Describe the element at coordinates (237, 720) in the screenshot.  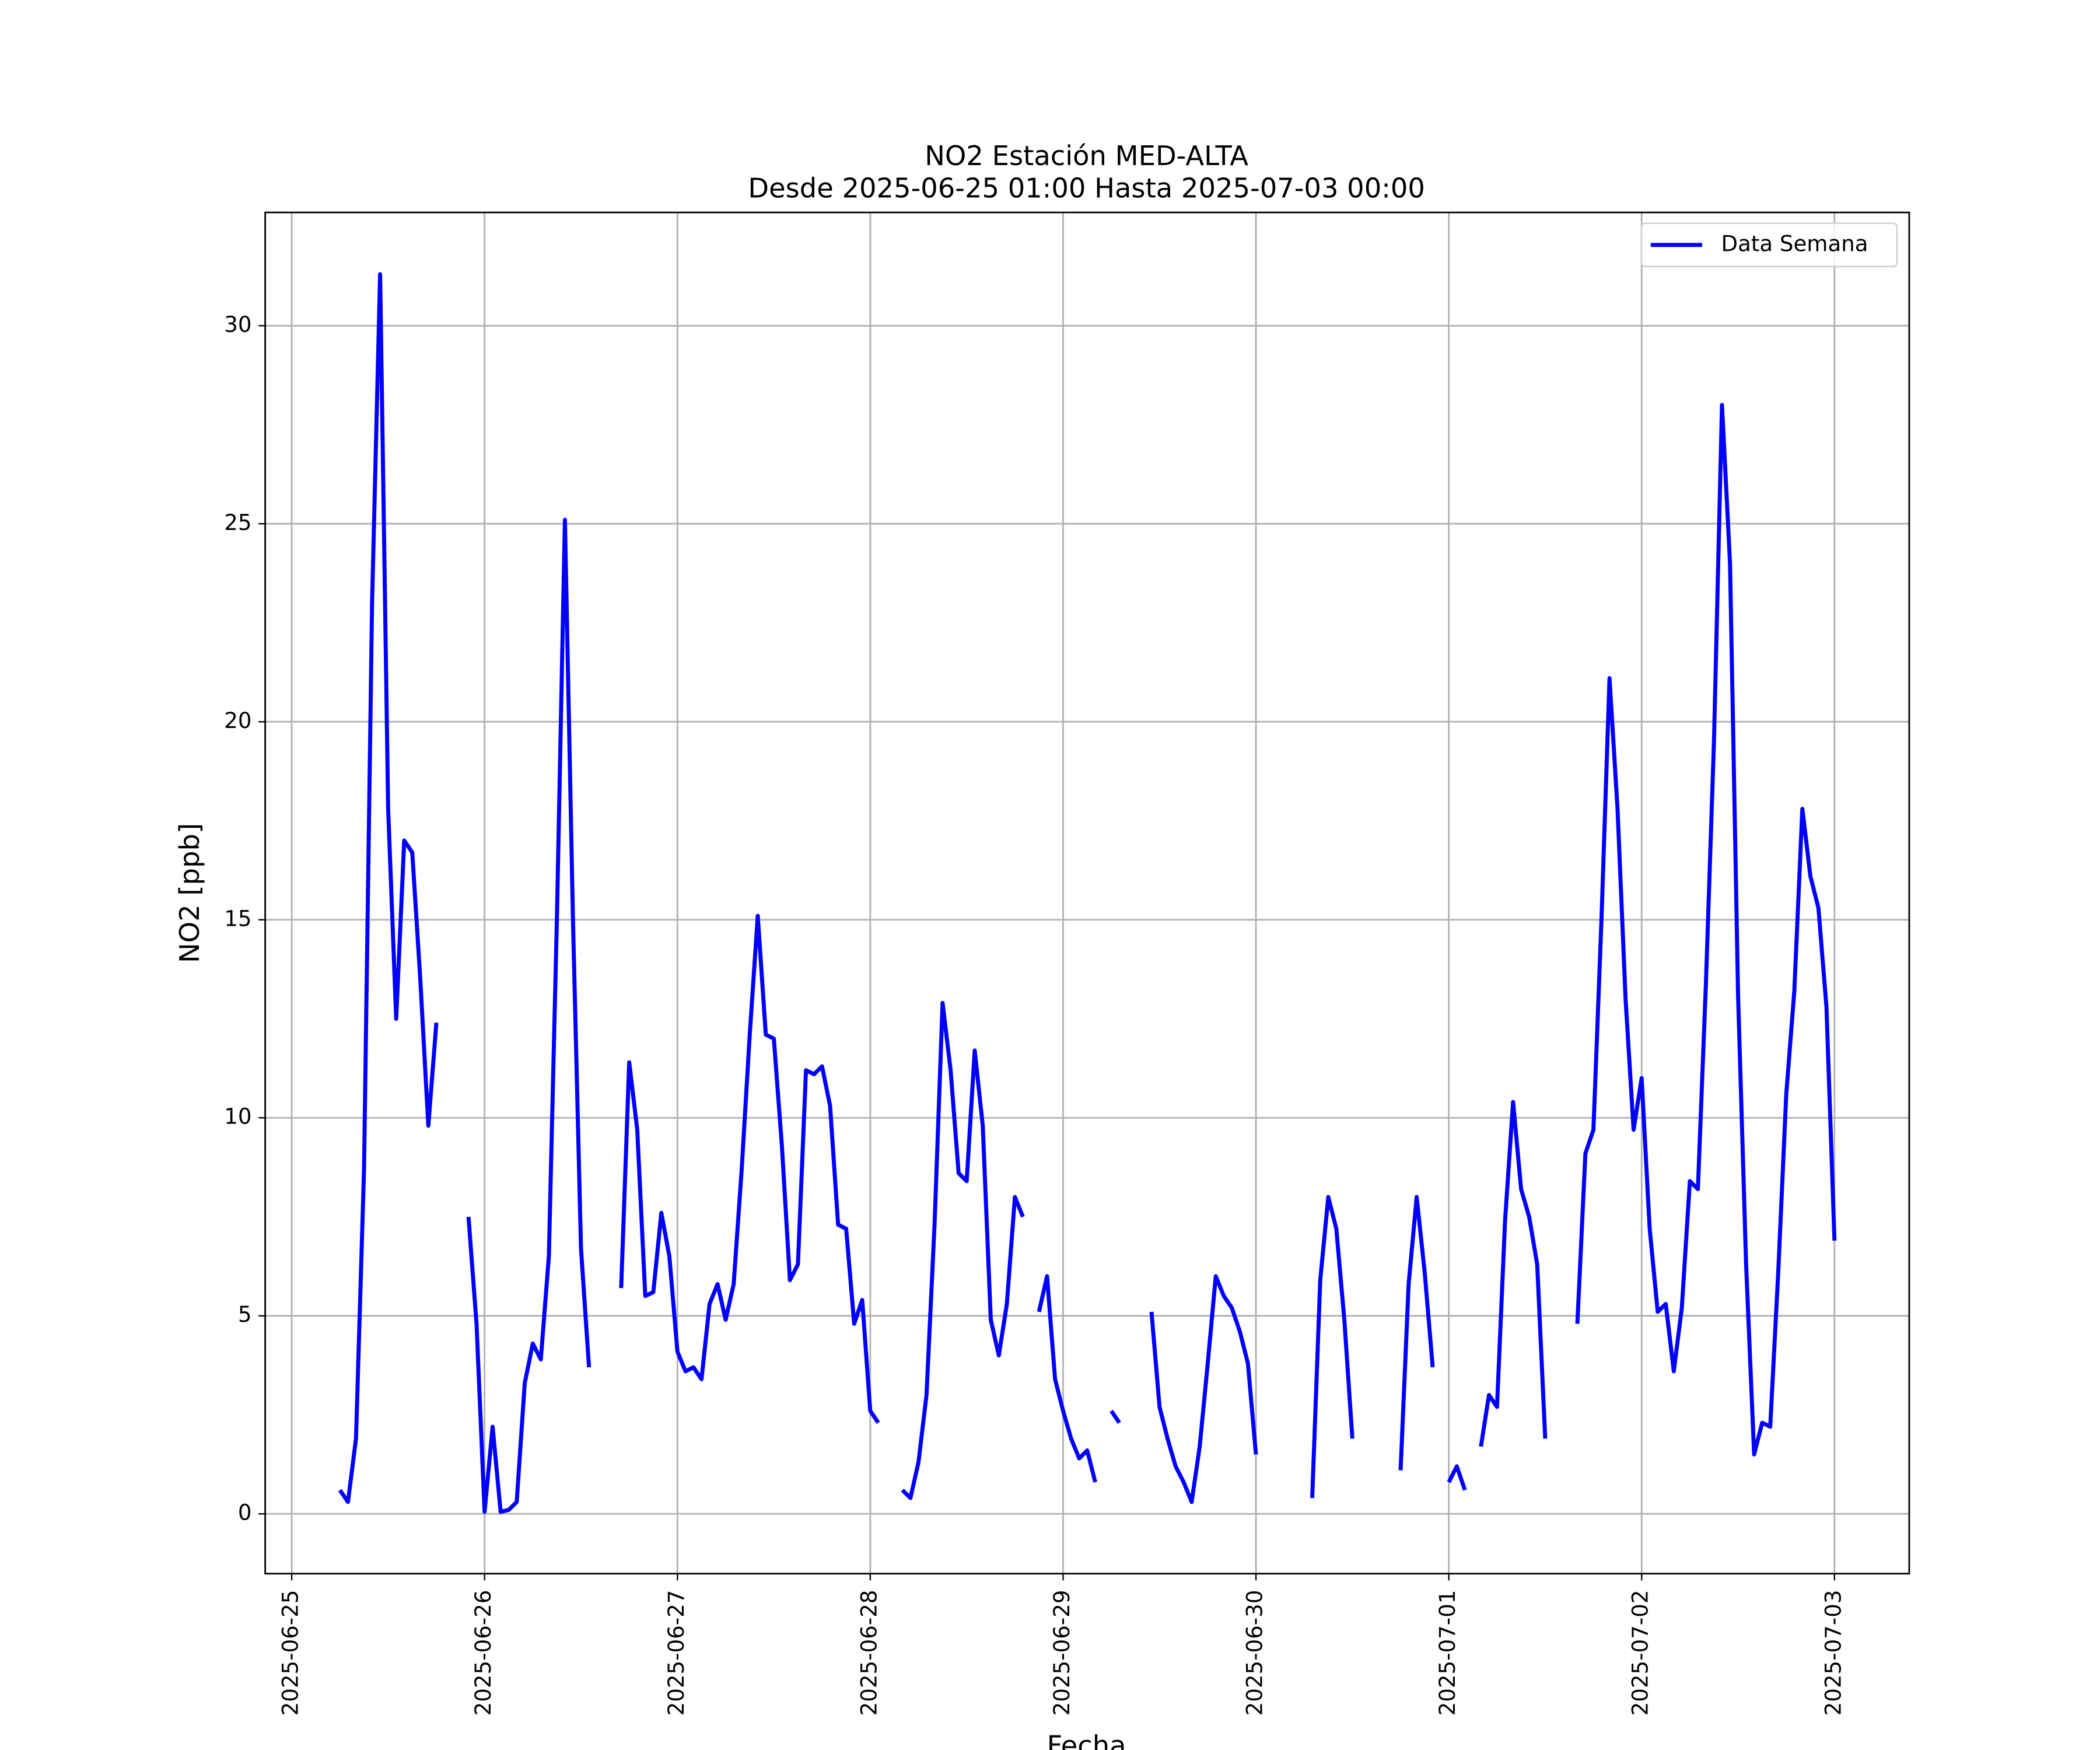
I see `y-tick-label: 20` at that location.